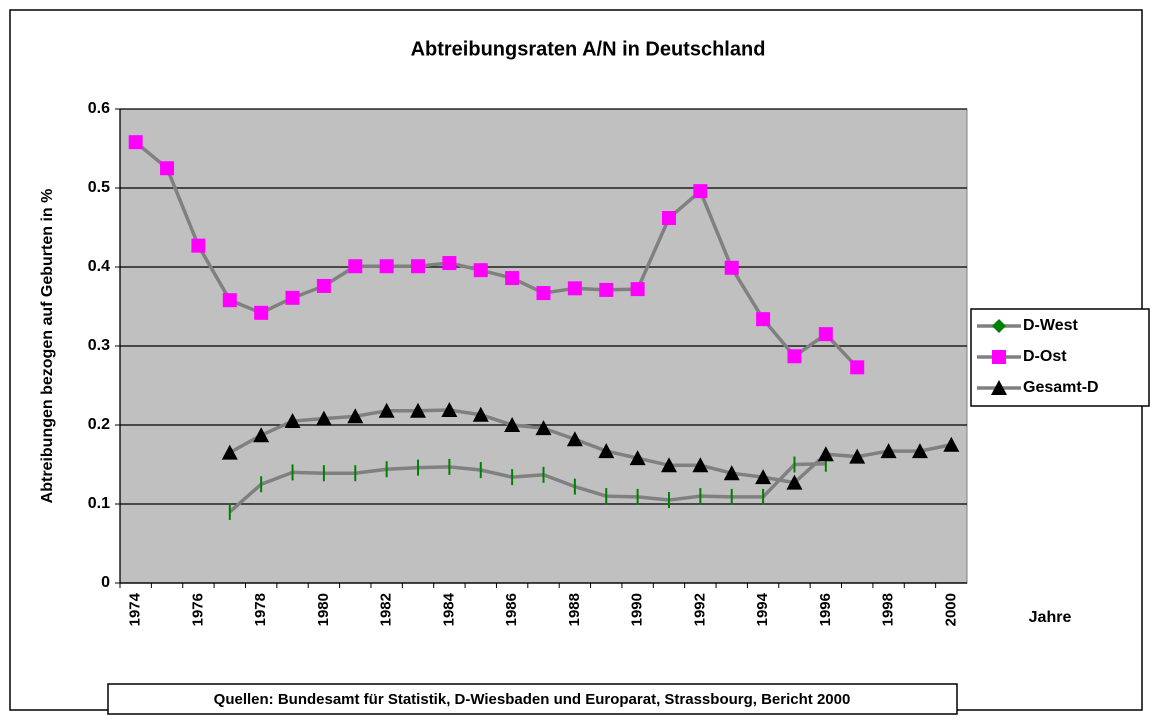 This screenshot has height=721, width=1152. I want to click on chart-title: Abtreibungsraten A/N in Deutschland, so click(588, 49).